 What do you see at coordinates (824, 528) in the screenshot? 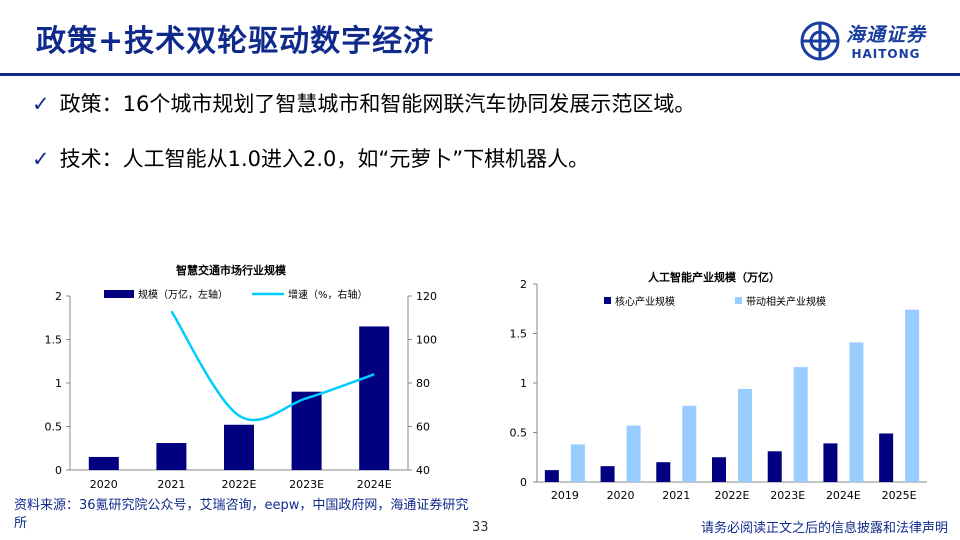
I see `disclaimer: 请务必阅读正文之后的信息披露和法律声明` at bounding box center [824, 528].